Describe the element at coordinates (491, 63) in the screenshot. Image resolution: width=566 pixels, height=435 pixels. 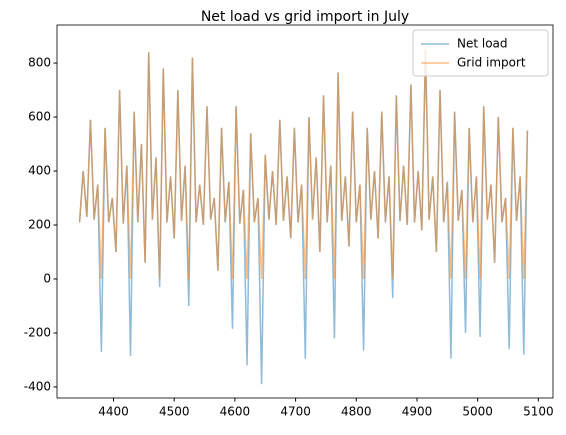
I see `legend-label: Grid import` at that location.